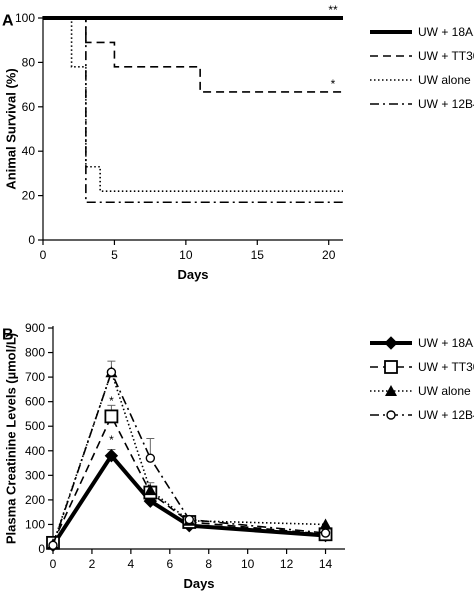 This screenshot has height=594, width=474. What do you see at coordinates (35, 475) in the screenshot?
I see `y-tick-label: 300` at bounding box center [35, 475].